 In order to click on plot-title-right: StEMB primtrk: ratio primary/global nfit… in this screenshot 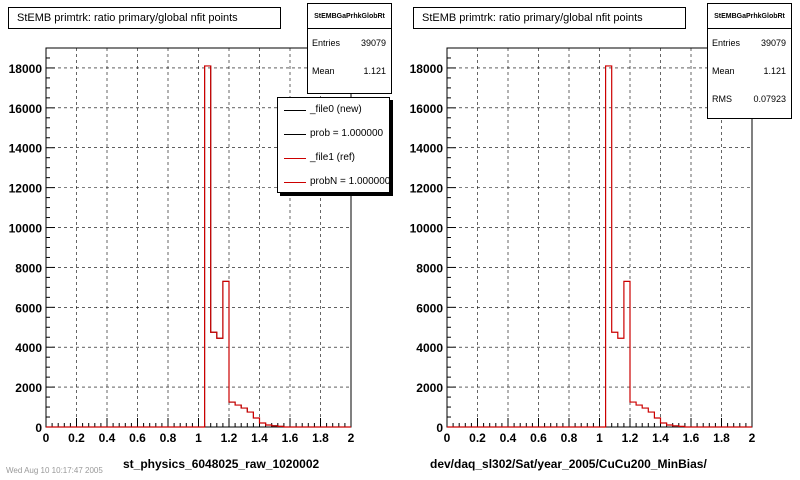, I will do `click(549, 18)`.